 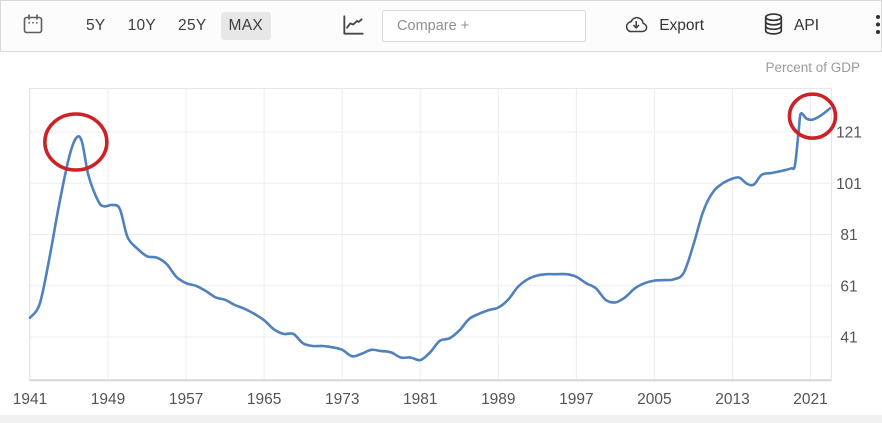 I want to click on x-tick-label: 2013, so click(x=732, y=399).